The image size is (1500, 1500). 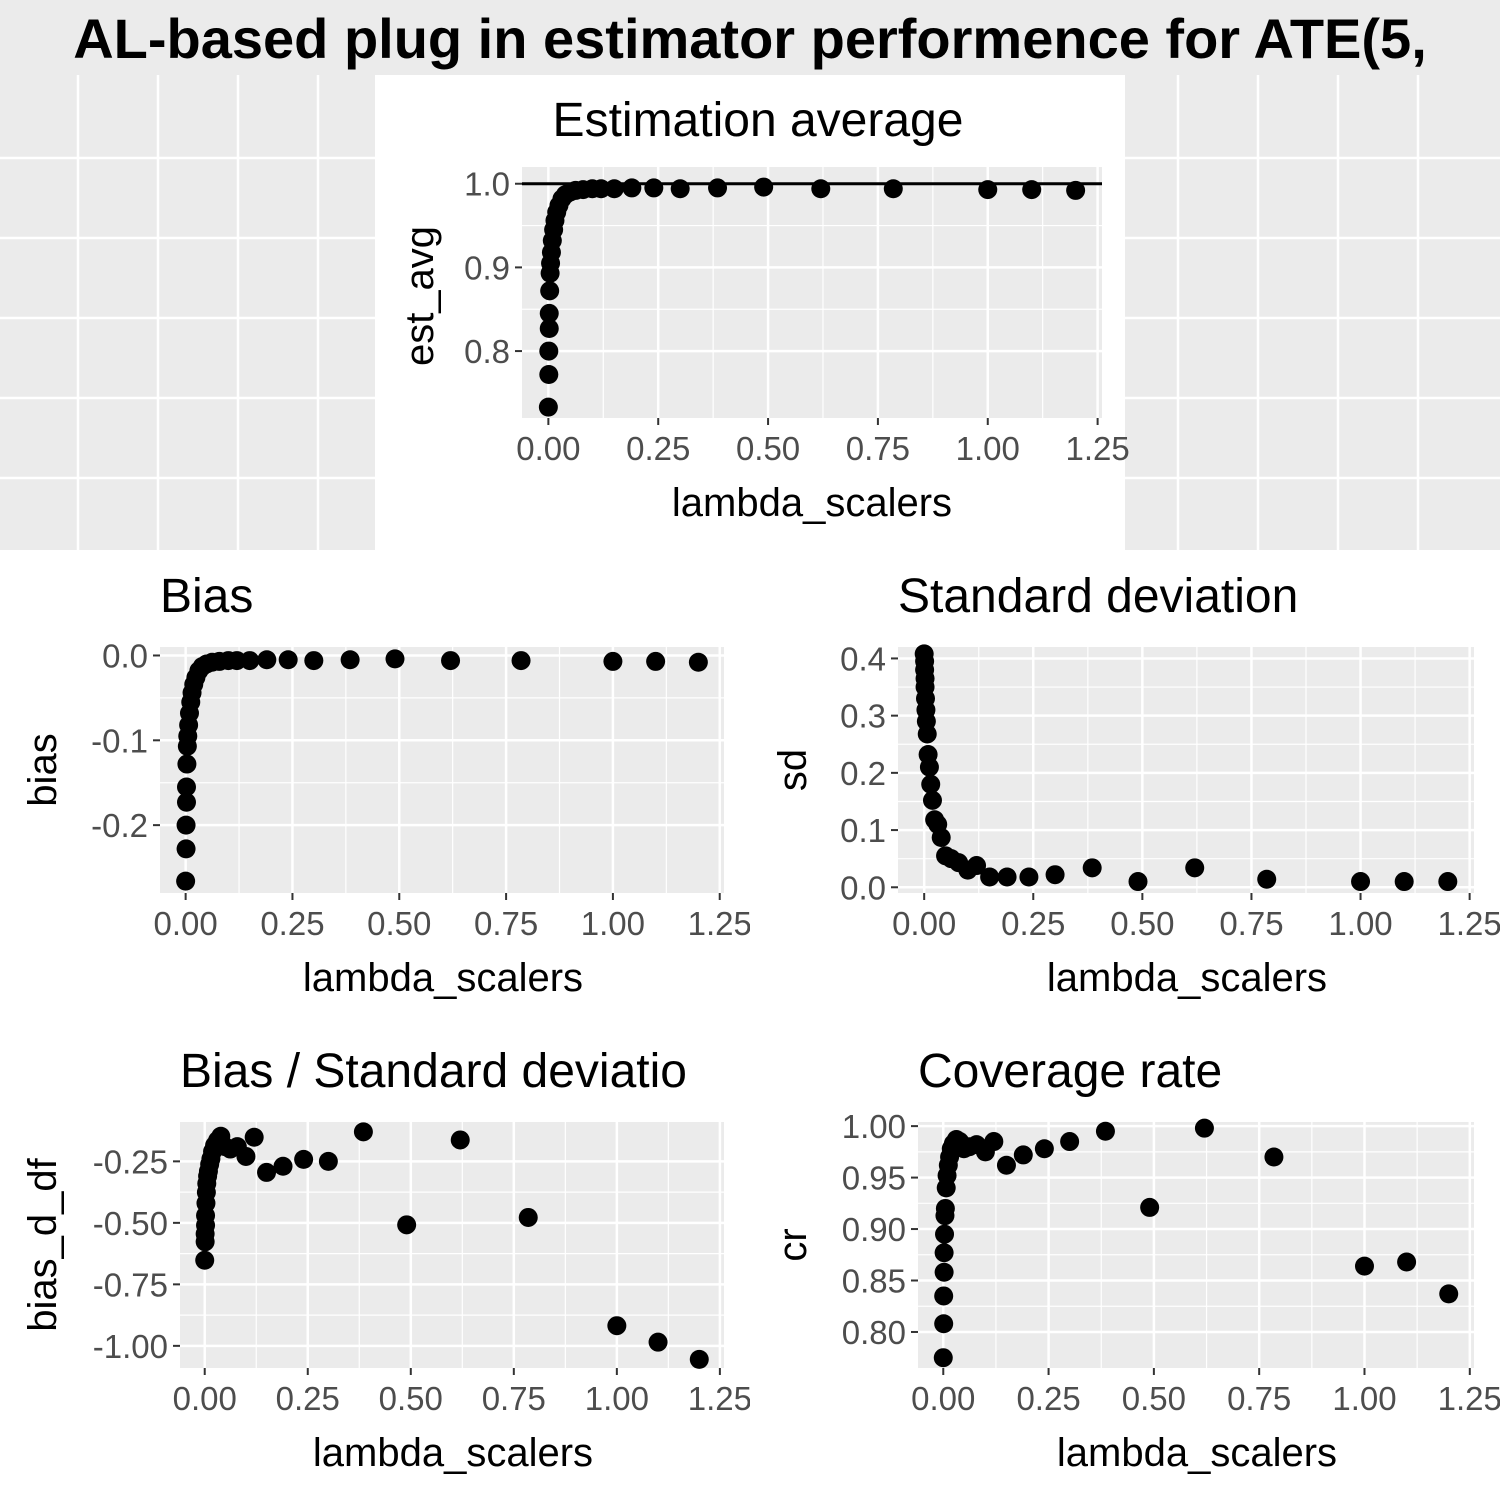 What do you see at coordinates (874, 1281) in the screenshot?
I see `y-tick-label: 0.85` at bounding box center [874, 1281].